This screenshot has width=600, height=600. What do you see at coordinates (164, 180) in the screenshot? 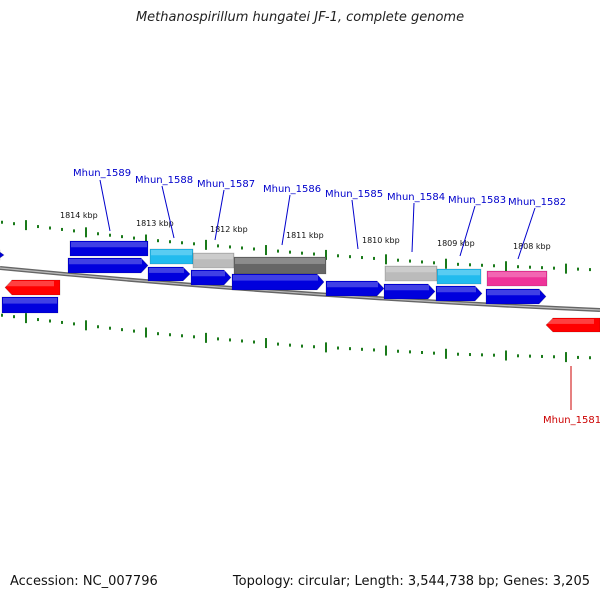
I see `gene-label: Mhun_1588` at bounding box center [164, 180].